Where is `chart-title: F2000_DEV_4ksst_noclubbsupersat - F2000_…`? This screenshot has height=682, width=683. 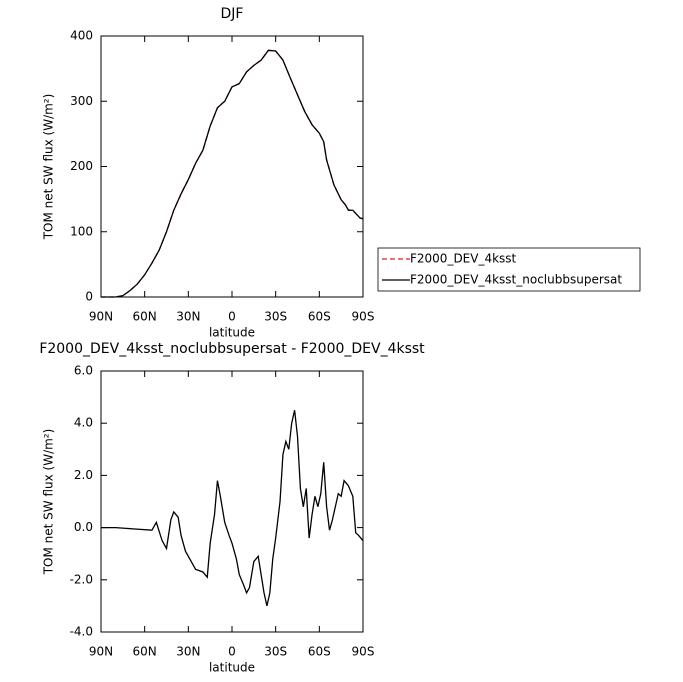
chart-title: F2000_DEV_4ksst_noclubbsupersat - F2000_… is located at coordinates (232, 349).